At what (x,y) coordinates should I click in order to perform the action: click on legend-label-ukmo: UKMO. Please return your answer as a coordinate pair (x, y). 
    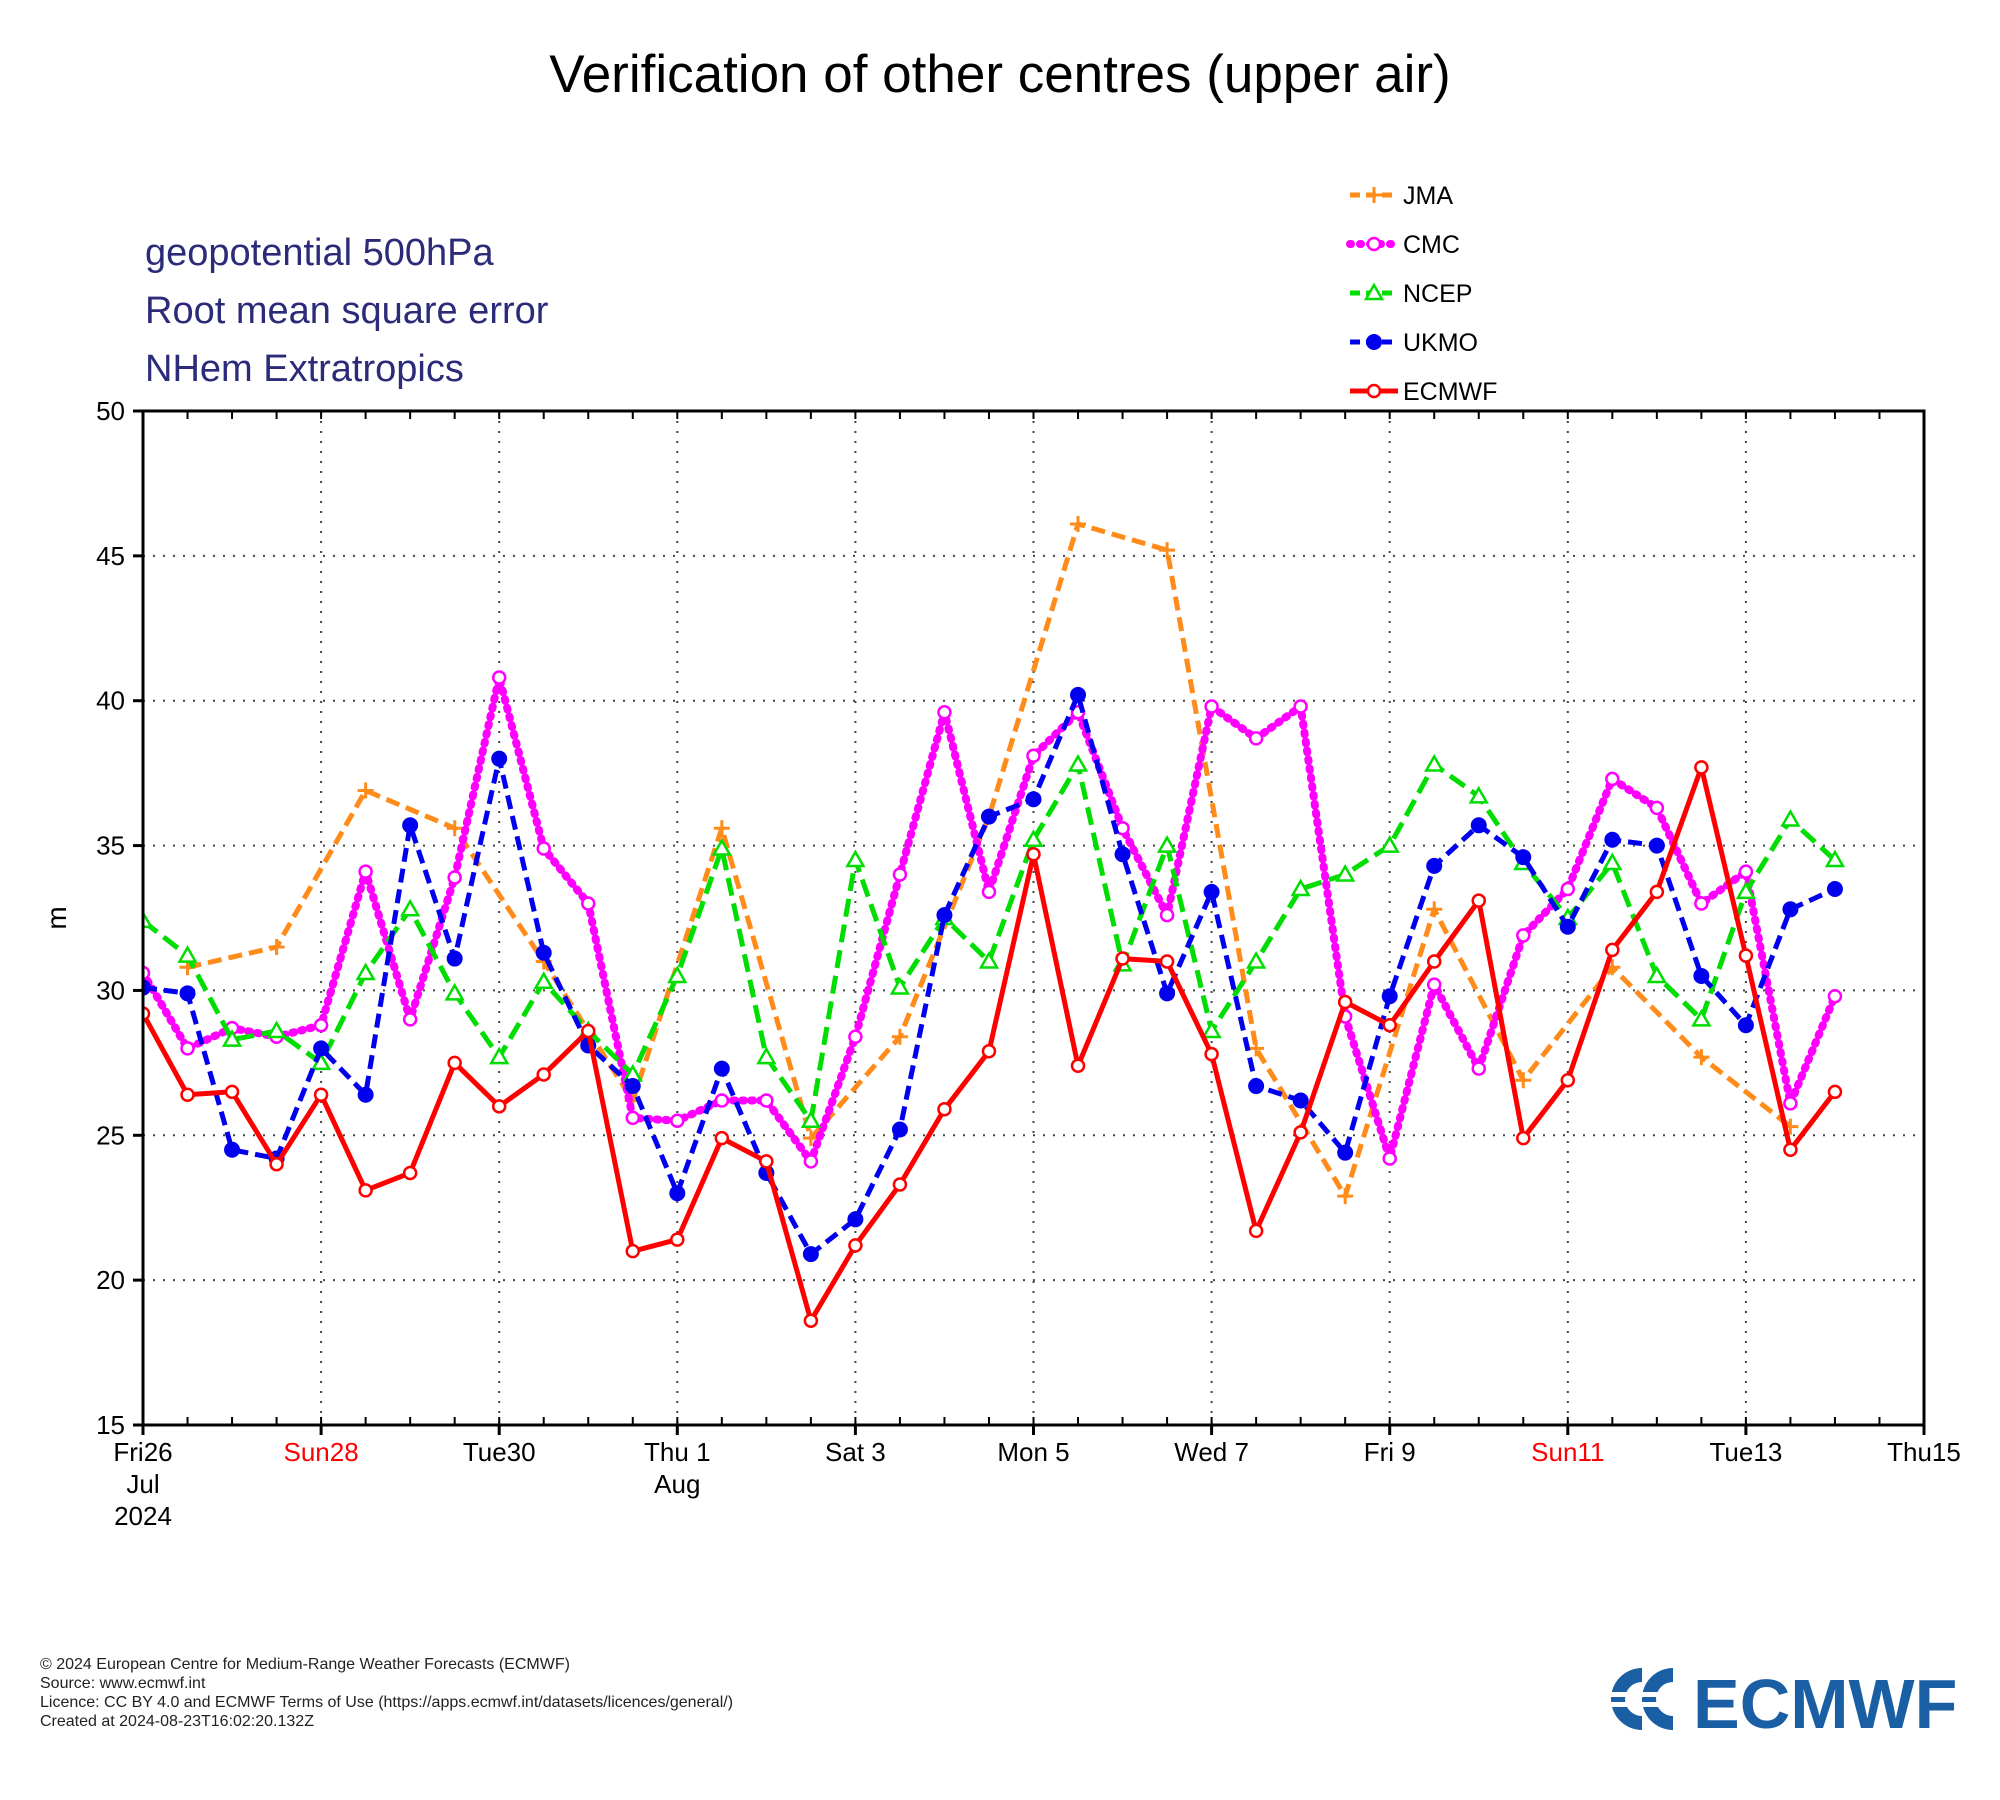
    Looking at the image, I should click on (1440, 343).